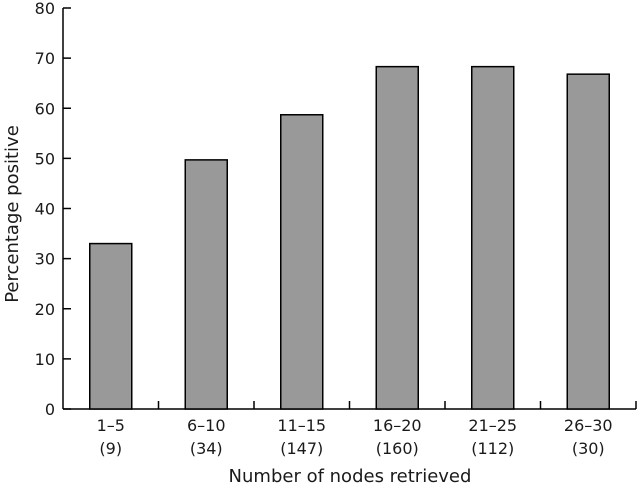  I want to click on x-category-label: 16–20, so click(397, 425).